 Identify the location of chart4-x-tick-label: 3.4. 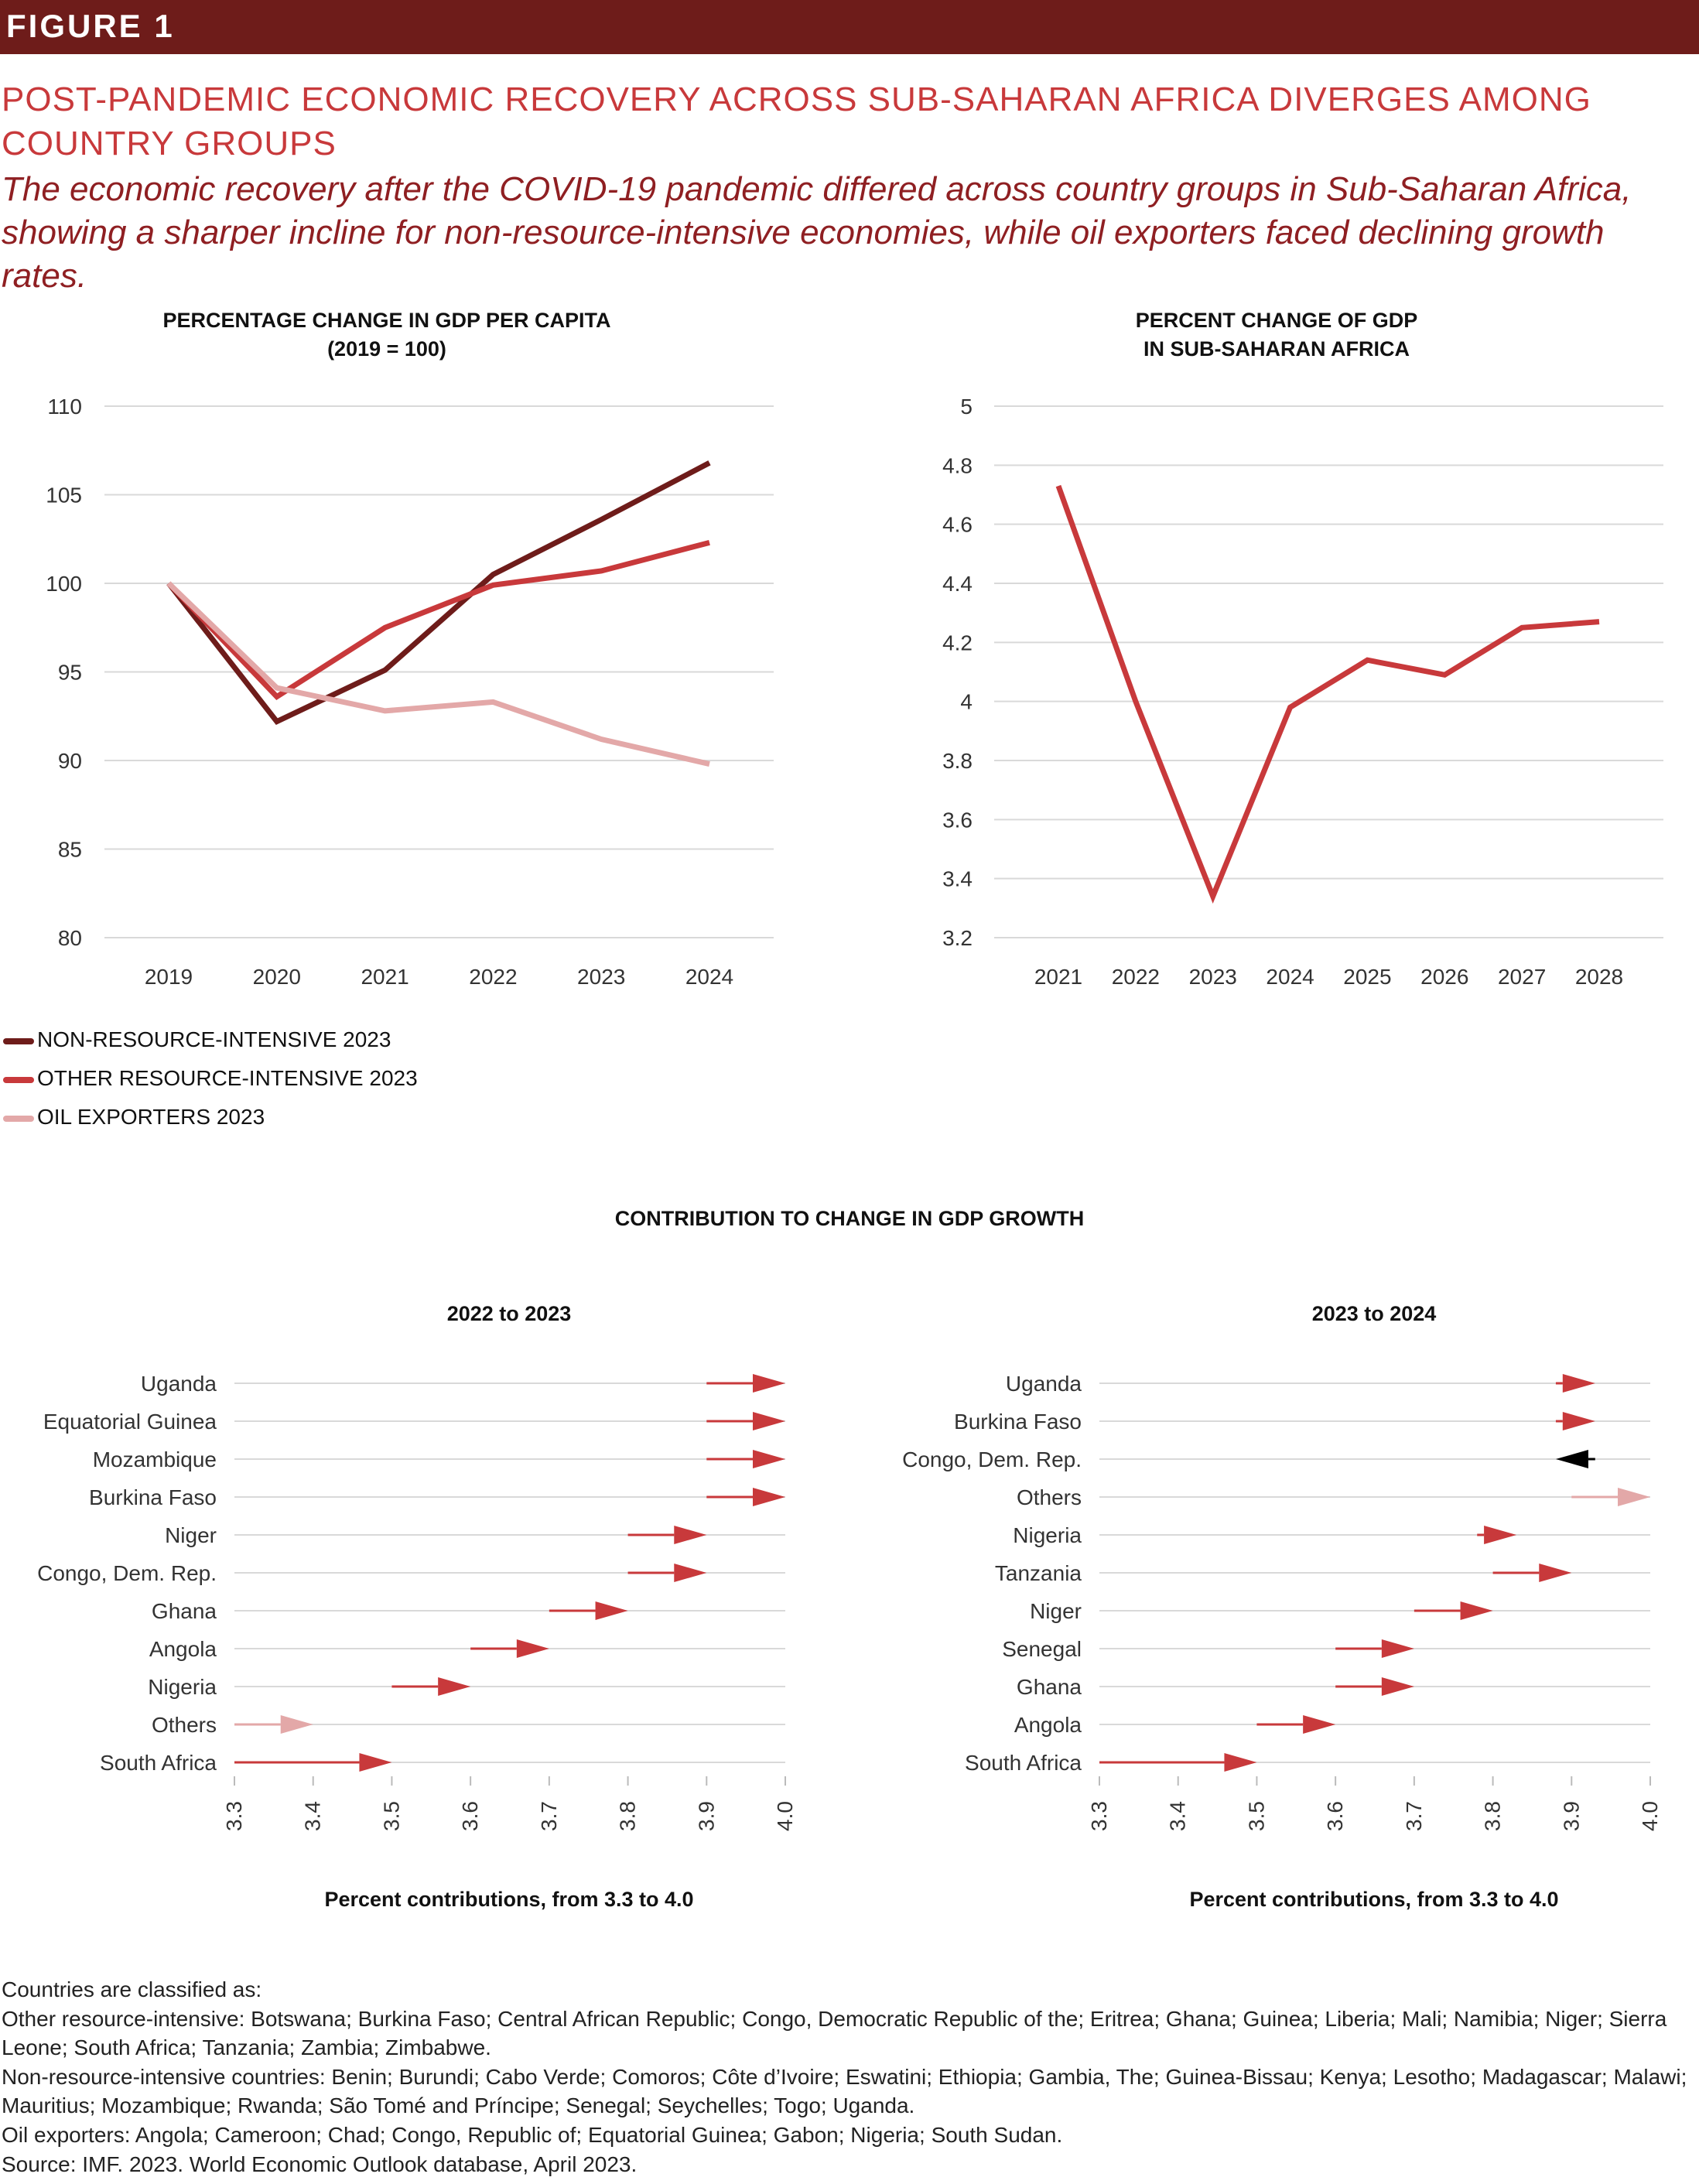
(1178, 1816).